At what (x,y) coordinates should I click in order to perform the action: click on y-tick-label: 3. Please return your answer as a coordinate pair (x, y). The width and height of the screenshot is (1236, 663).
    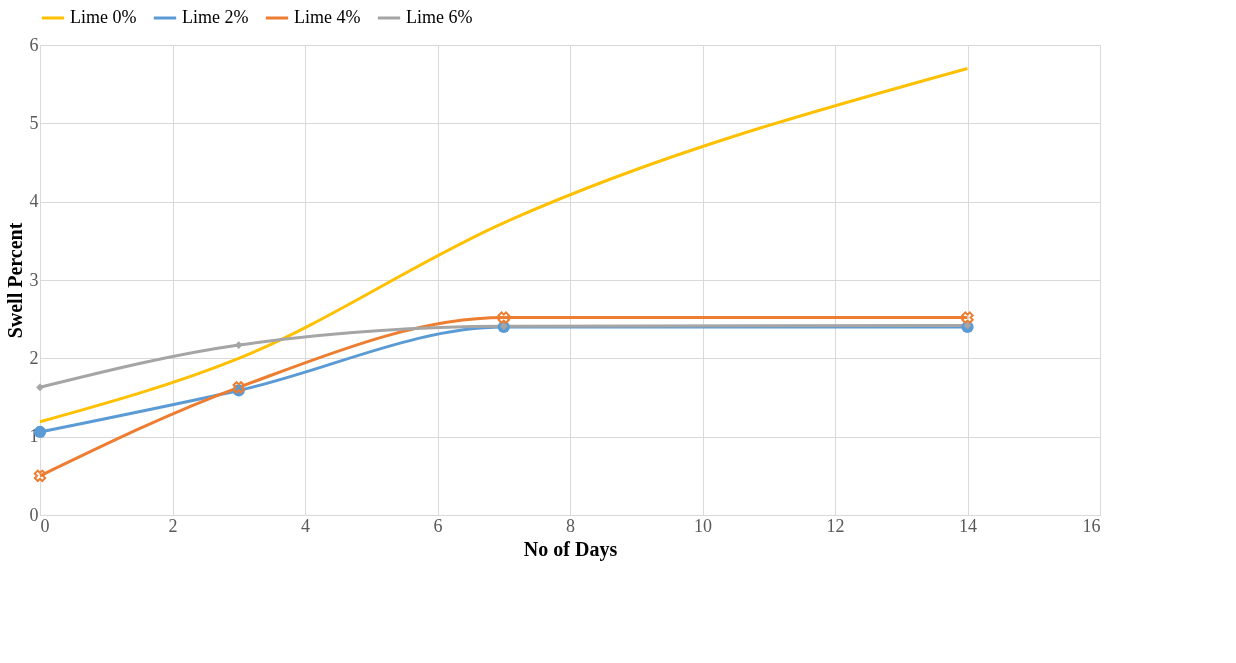
    Looking at the image, I should click on (34, 279).